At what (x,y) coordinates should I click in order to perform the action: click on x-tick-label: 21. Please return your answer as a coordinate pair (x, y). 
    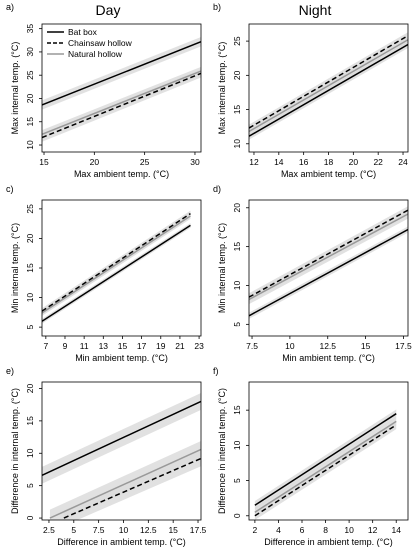
    Looking at the image, I should click on (180, 346).